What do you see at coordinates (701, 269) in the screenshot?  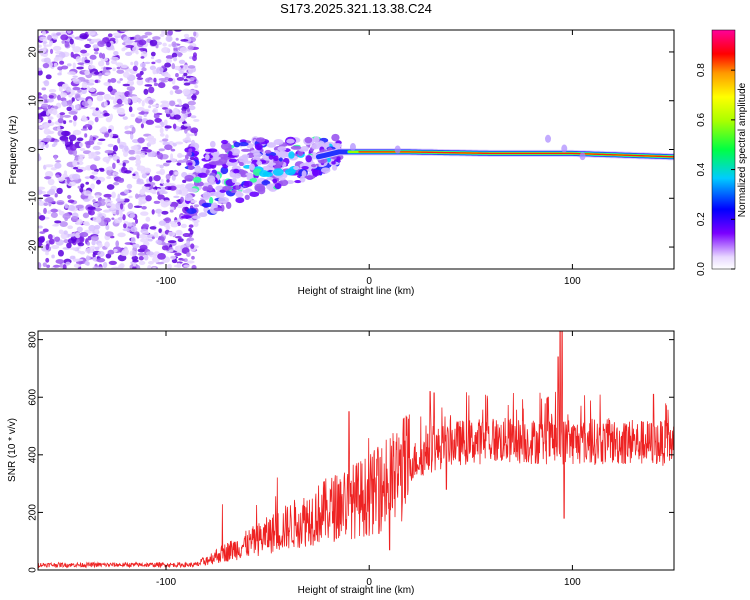 I see `colorbar-tick-label: 0.0` at bounding box center [701, 269].